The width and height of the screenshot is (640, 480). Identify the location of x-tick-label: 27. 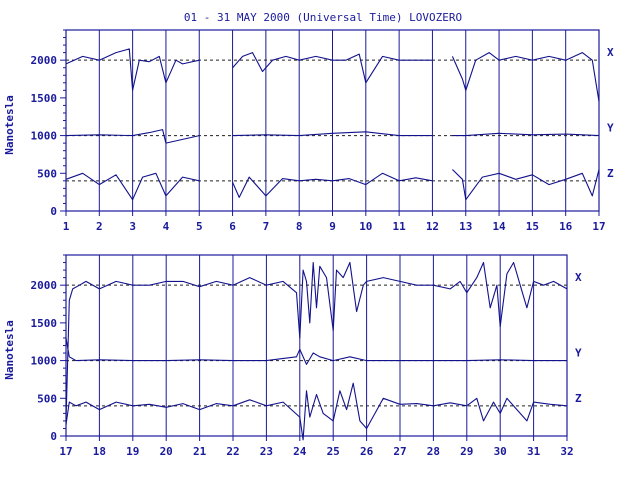
(399, 451).